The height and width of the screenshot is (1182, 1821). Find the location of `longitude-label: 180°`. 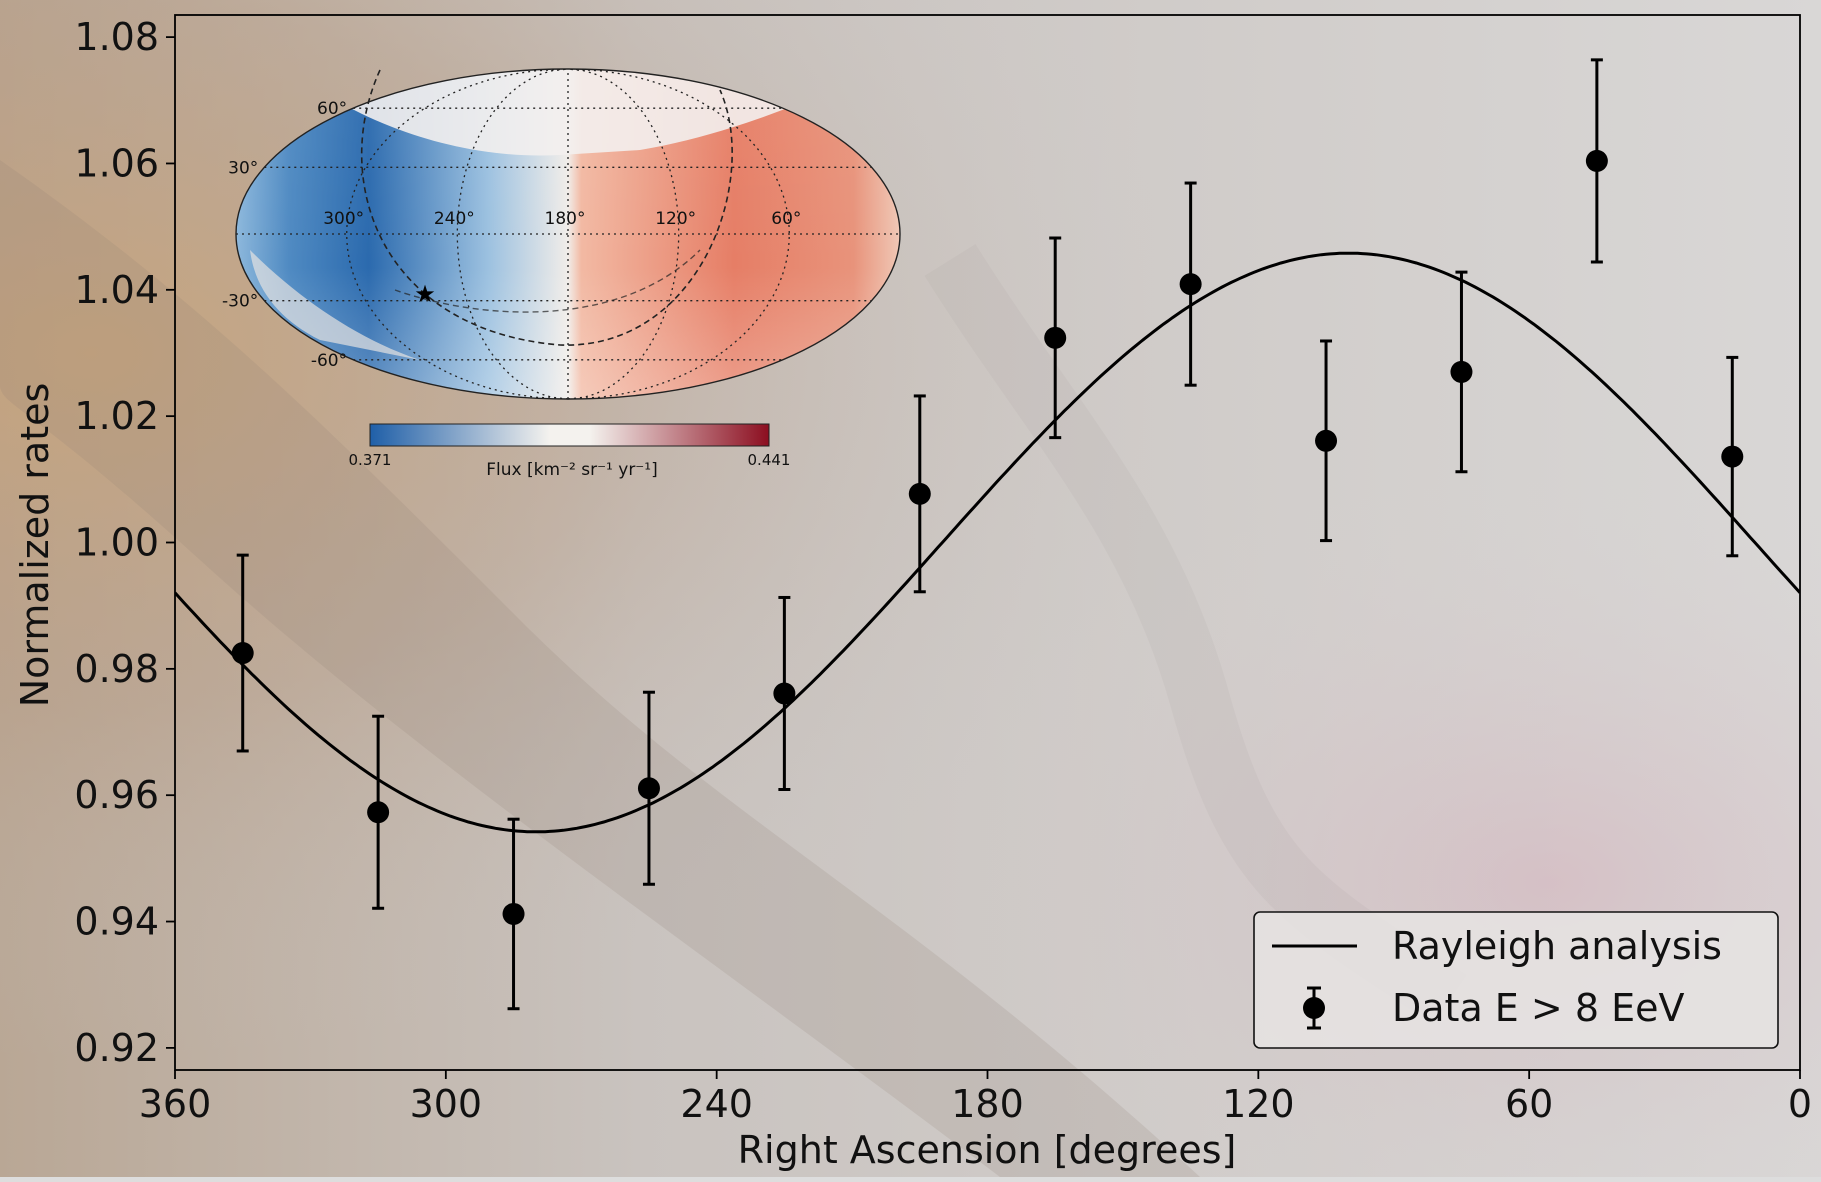

longitude-label: 180° is located at coordinates (565, 219).